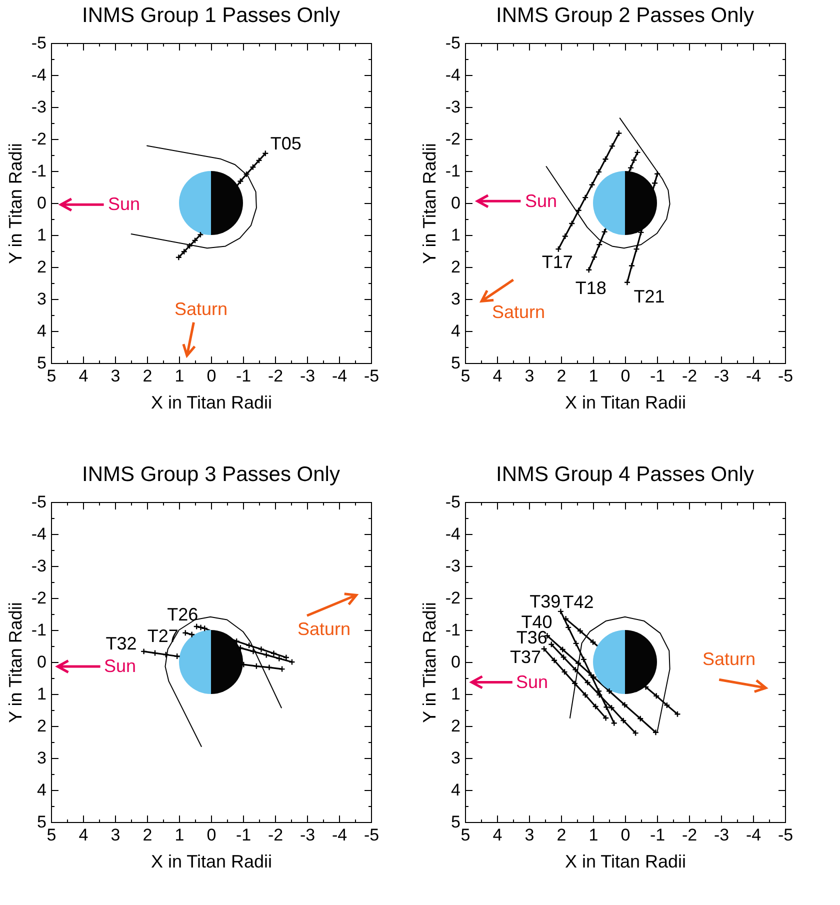 This screenshot has height=905, width=840. I want to click on series-label: T32, so click(121, 643).